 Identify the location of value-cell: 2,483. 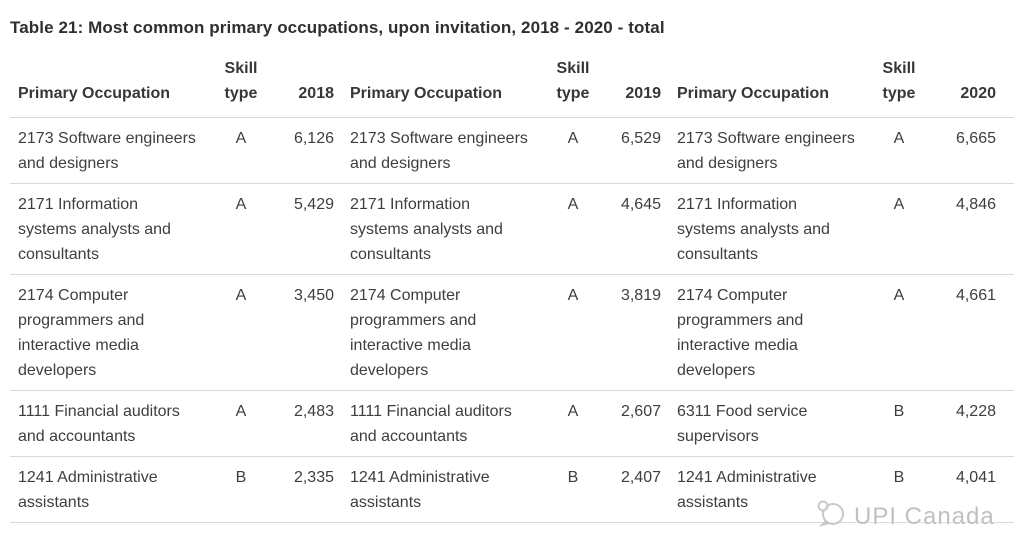
(304, 423).